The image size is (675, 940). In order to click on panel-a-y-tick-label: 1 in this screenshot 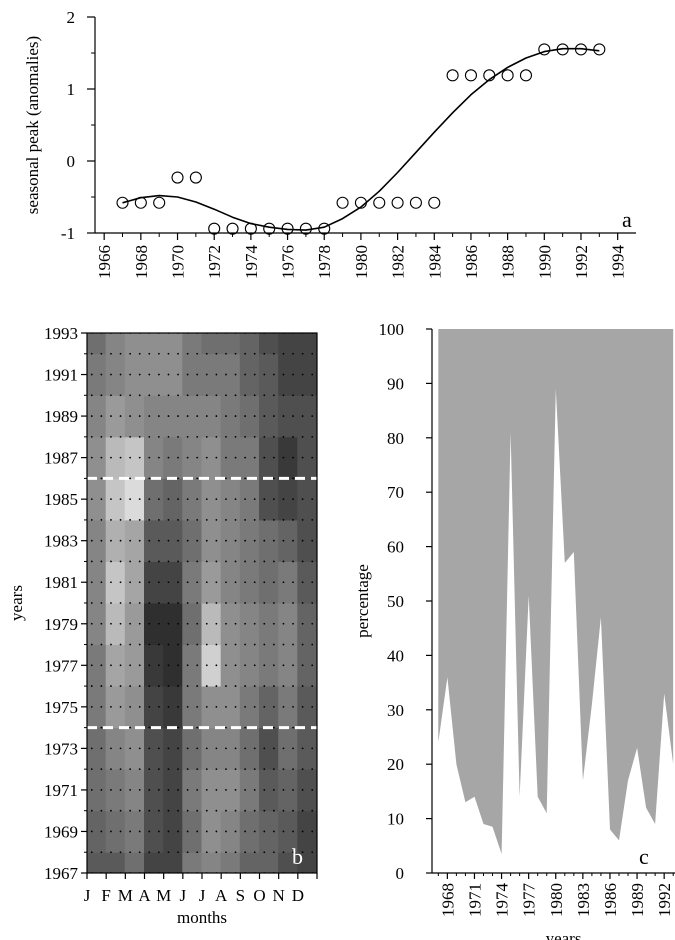, I will do `click(71, 89)`.